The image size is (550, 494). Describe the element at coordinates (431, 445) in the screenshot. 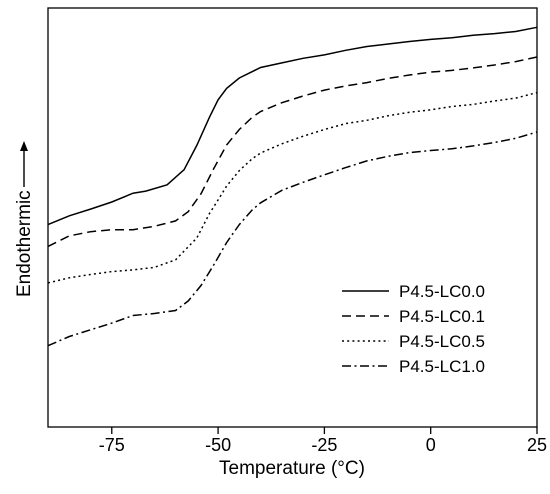

I see `x-tick-label-3: 0` at that location.